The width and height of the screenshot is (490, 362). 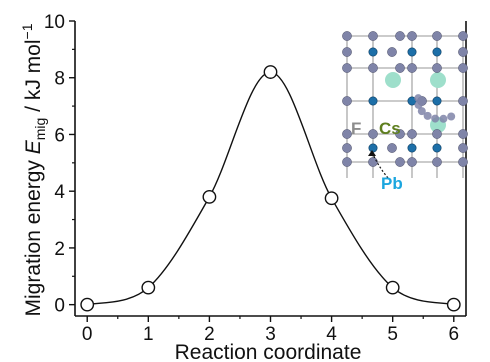 What do you see at coordinates (268, 351) in the screenshot?
I see `x-axis-label: Reaction coordinate` at bounding box center [268, 351].